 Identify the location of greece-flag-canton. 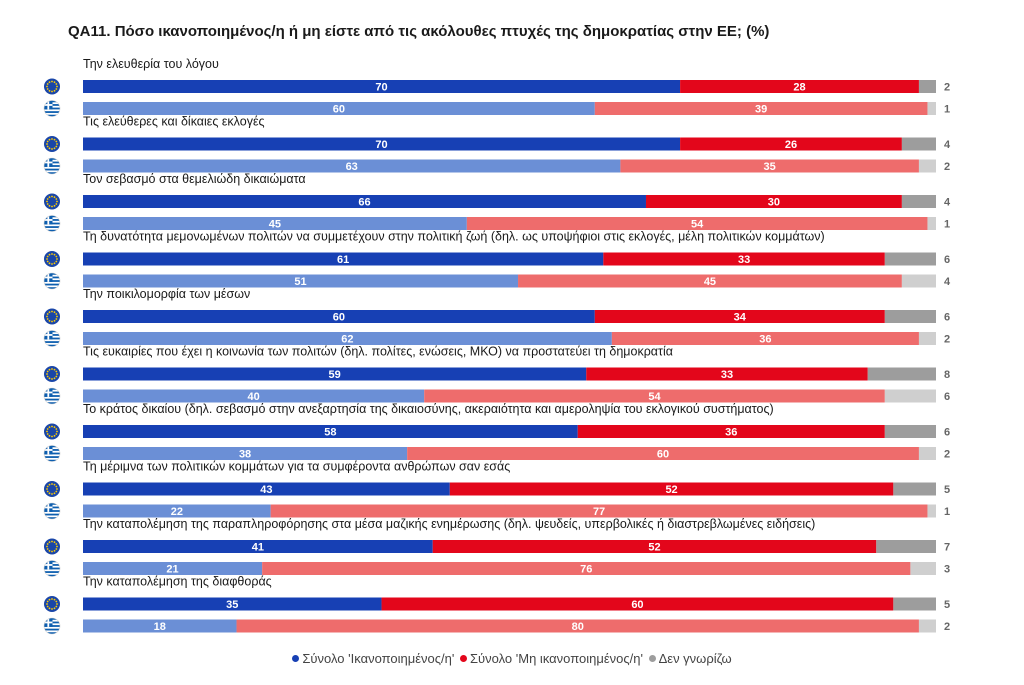
(48, 507).